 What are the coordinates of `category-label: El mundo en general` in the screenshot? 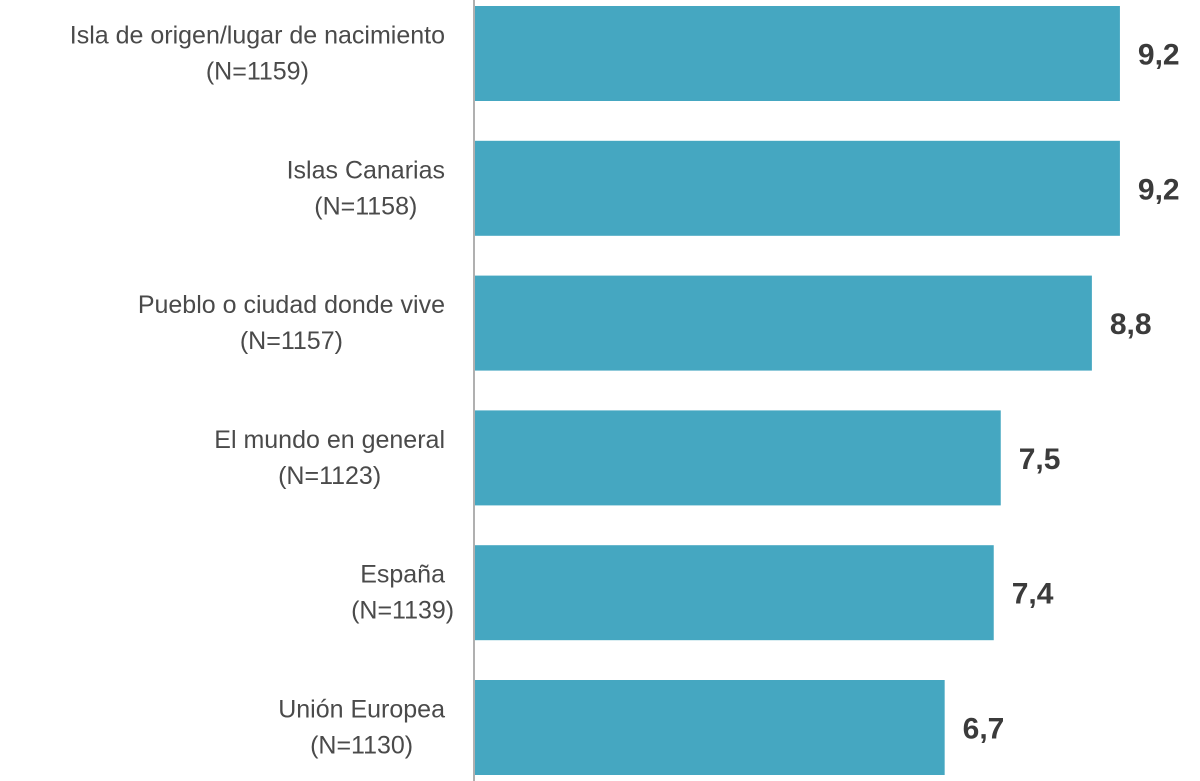 It's located at (329, 440).